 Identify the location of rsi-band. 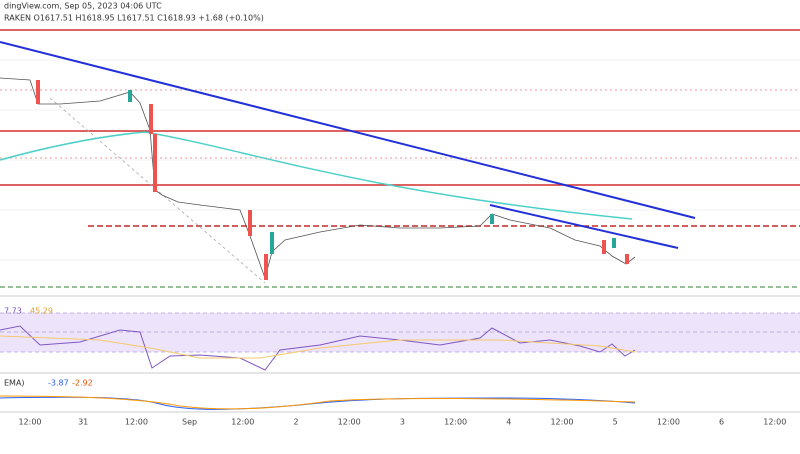
(400, 332).